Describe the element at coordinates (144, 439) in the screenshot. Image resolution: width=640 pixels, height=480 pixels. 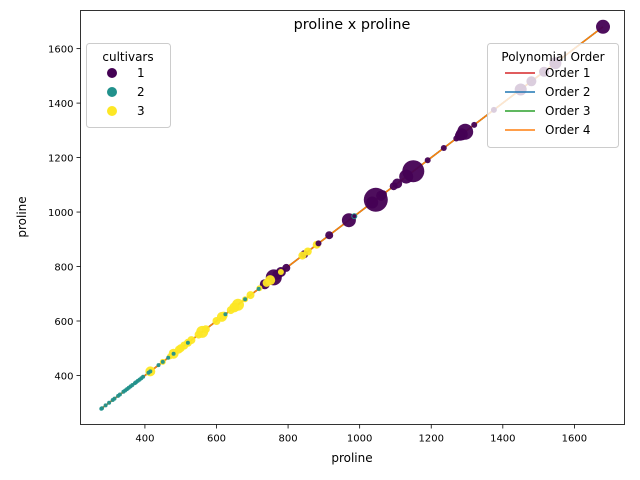
I see `x-tick-label: 400` at that location.